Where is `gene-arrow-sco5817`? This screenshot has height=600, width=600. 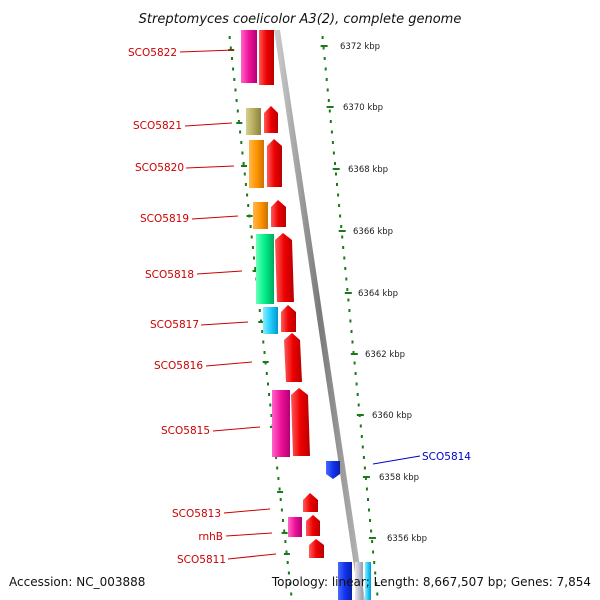 gene-arrow-sco5817 is located at coordinates (288, 318).